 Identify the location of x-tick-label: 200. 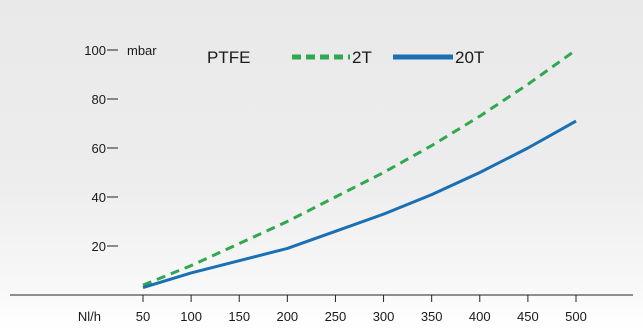
(287, 316).